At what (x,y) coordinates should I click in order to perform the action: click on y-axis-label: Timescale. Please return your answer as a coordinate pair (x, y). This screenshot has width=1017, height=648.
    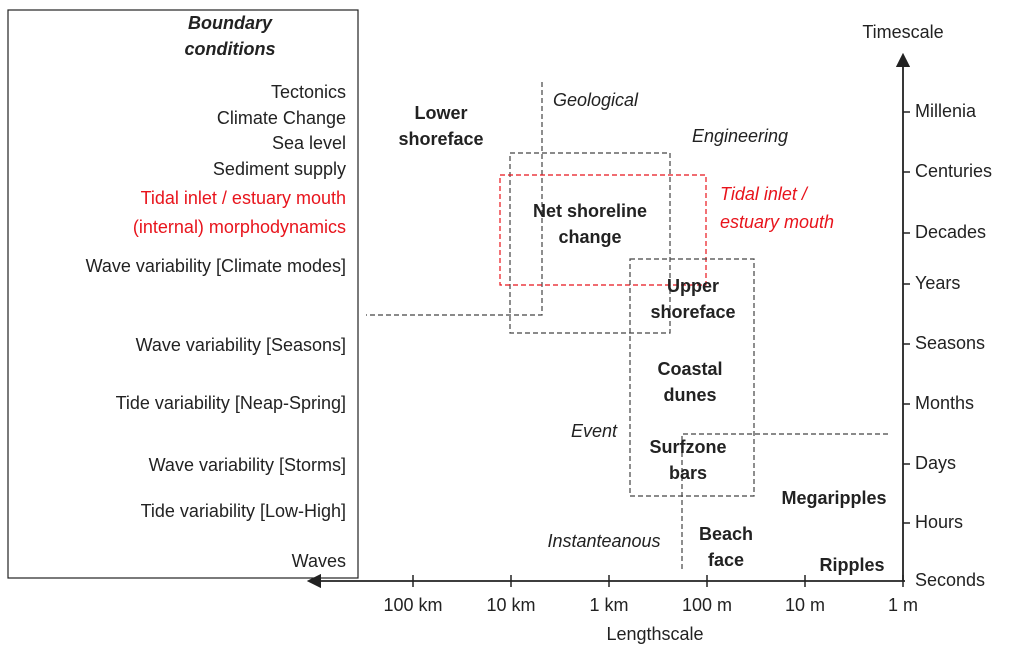
    Looking at the image, I should click on (902, 32).